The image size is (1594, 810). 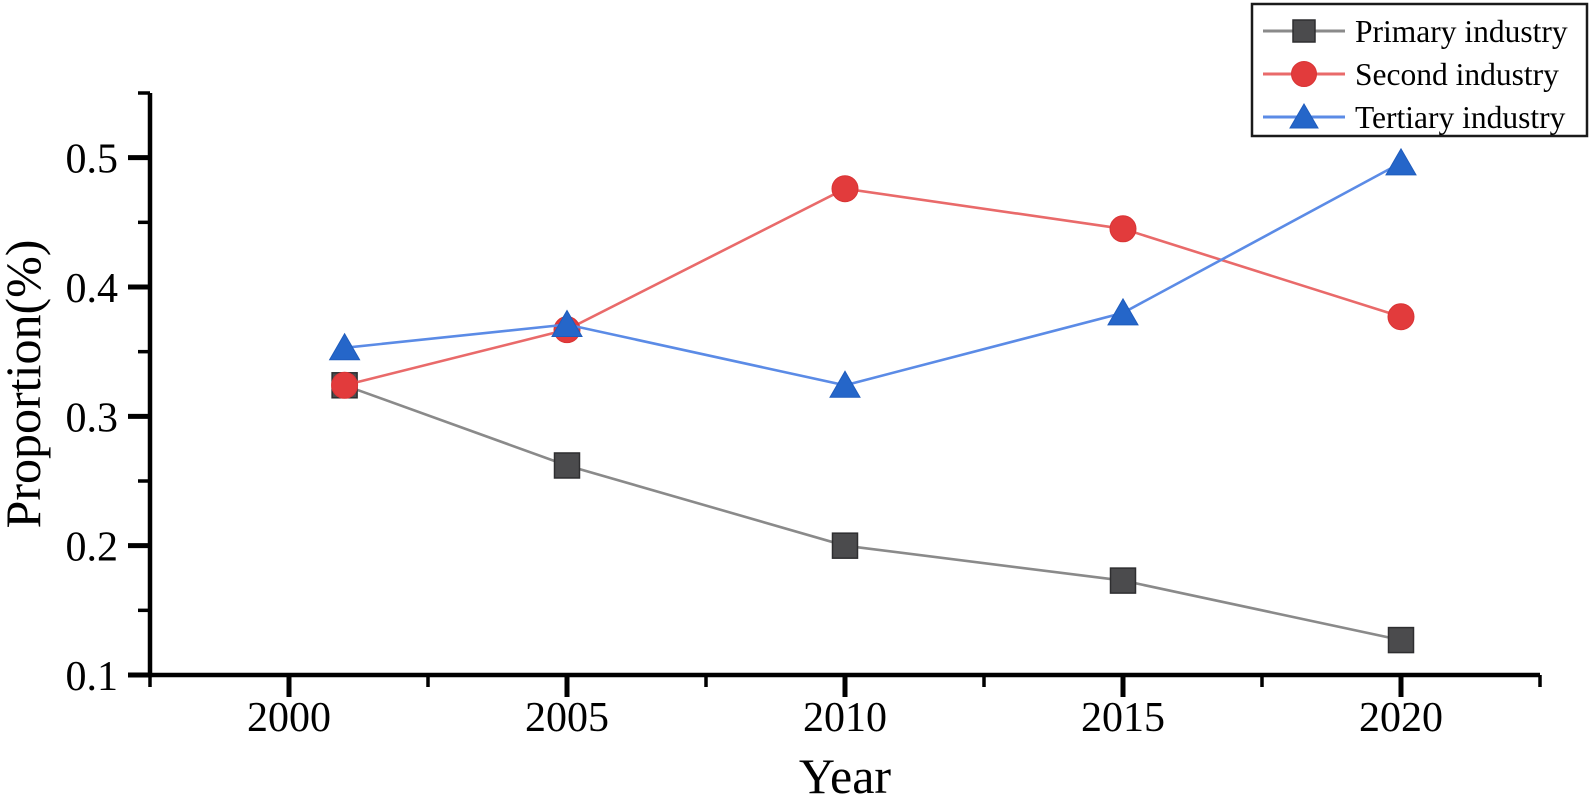 I want to click on legend-triangle-icon, so click(x=1304, y=116).